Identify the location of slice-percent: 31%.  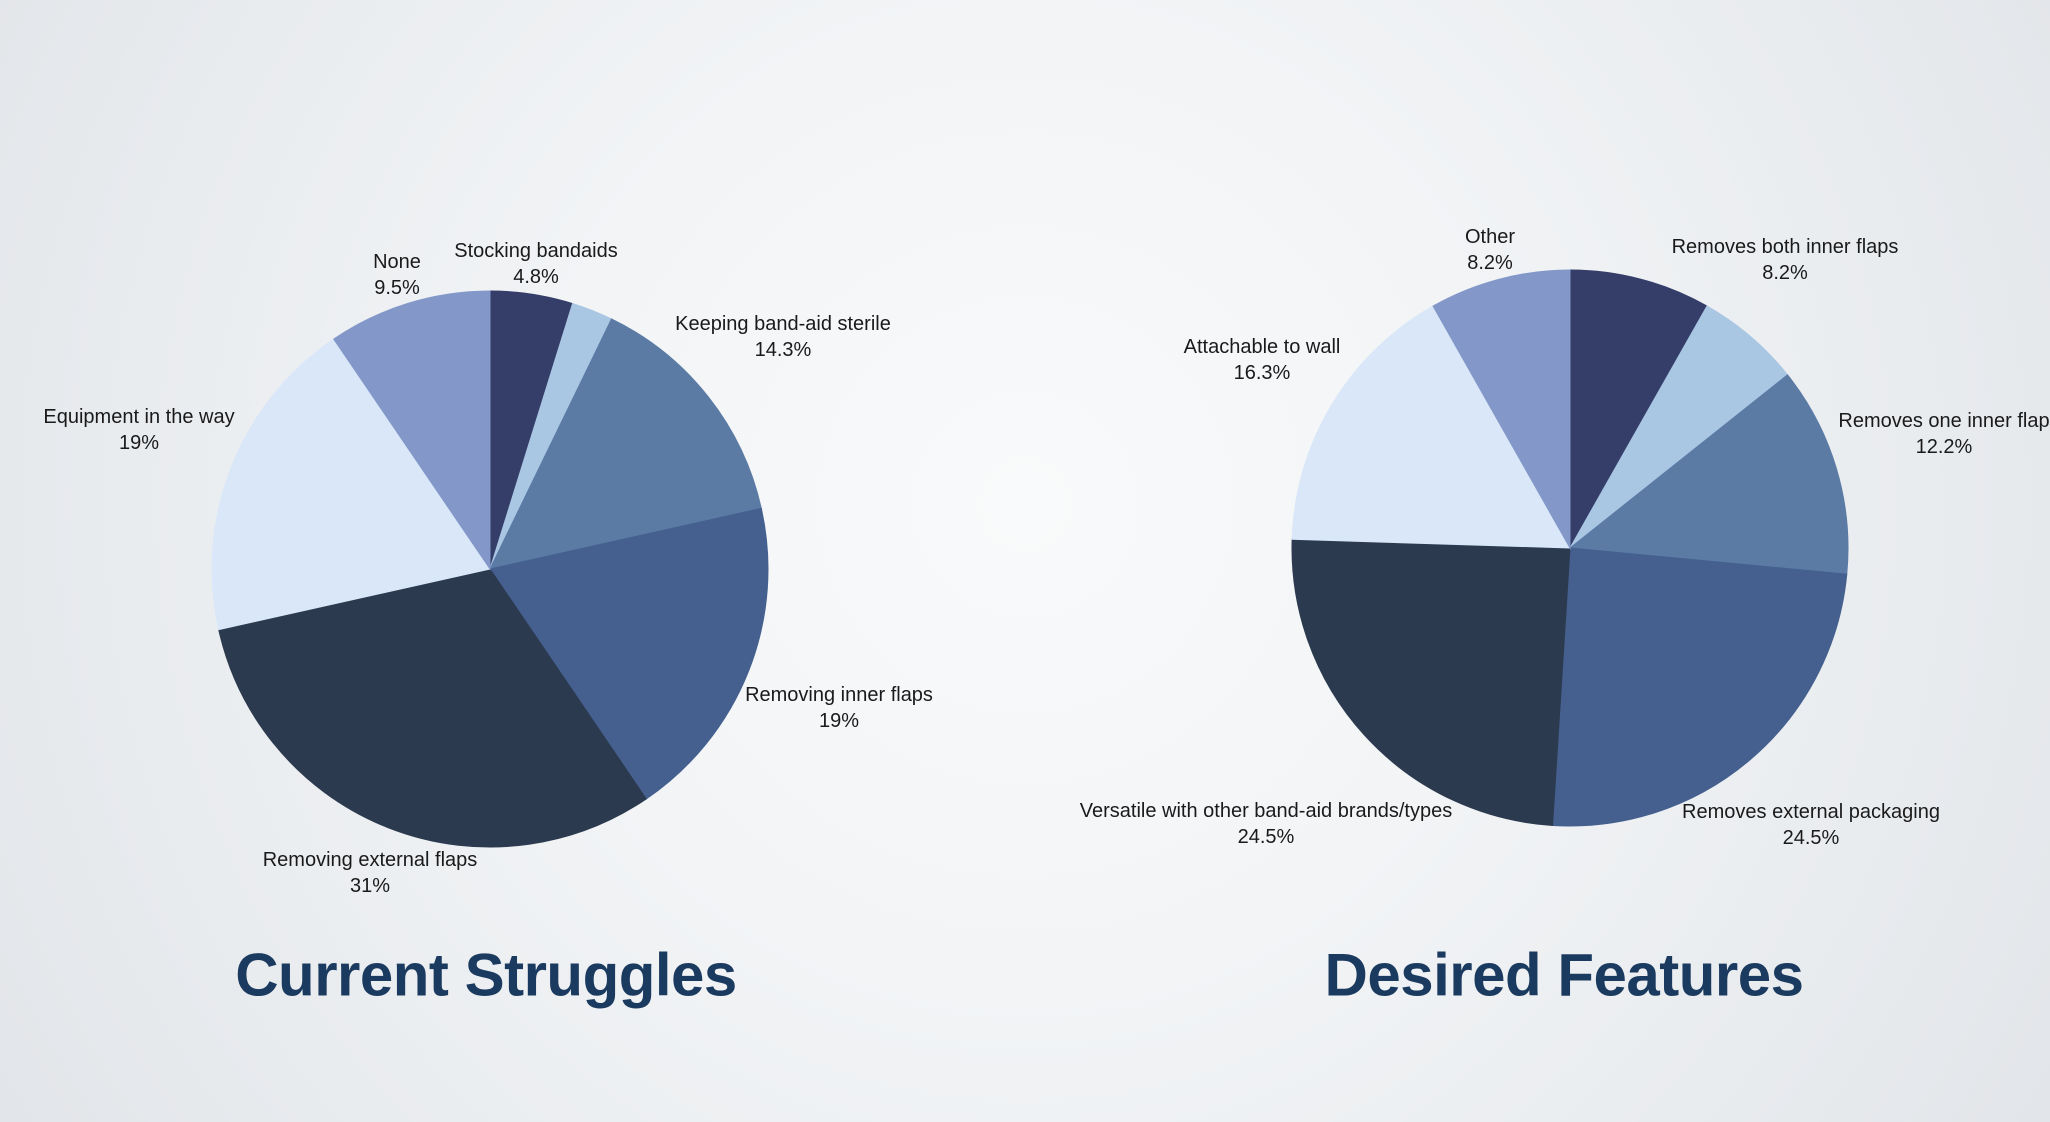
(370, 886).